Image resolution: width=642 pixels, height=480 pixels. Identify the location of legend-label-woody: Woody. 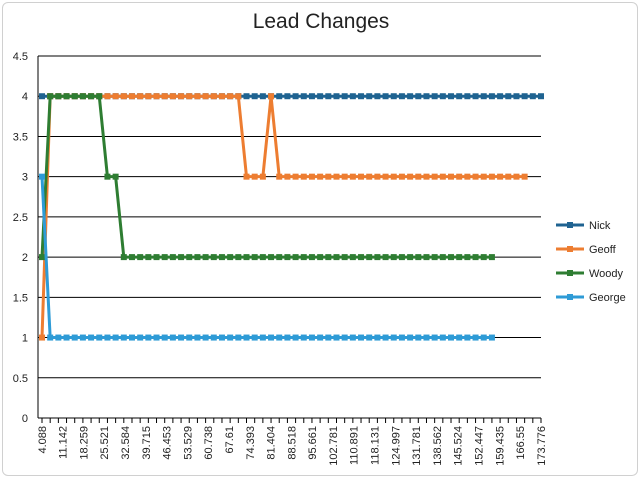
(606, 274).